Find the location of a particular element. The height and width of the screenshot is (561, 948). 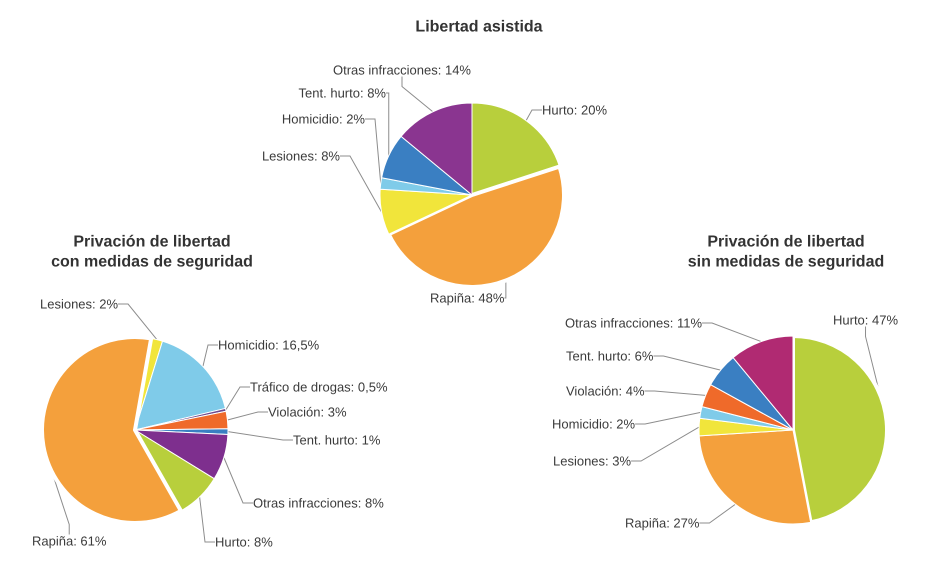

slice-label: Lesiones: 8% is located at coordinates (301, 156).